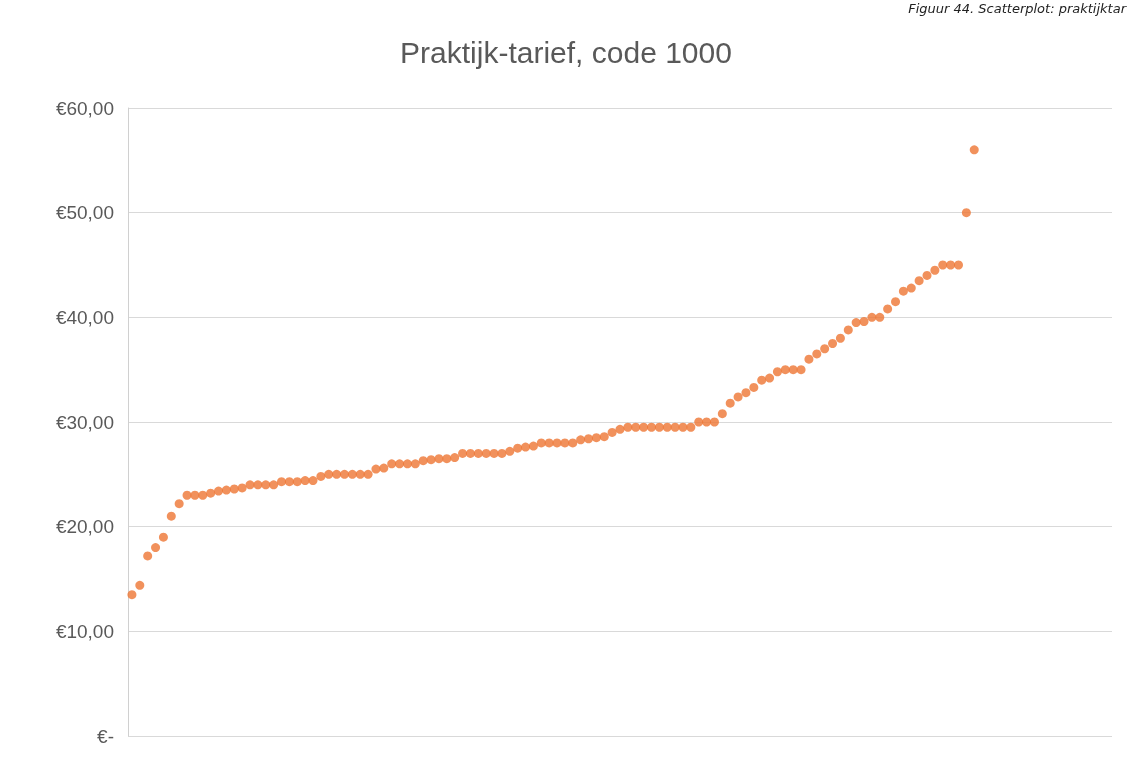 Image resolution: width=1132 pixels, height=760 pixels. What do you see at coordinates (1018, 8) in the screenshot?
I see `text: Figuur 44. Scatterplot: praktijktar` at bounding box center [1018, 8].